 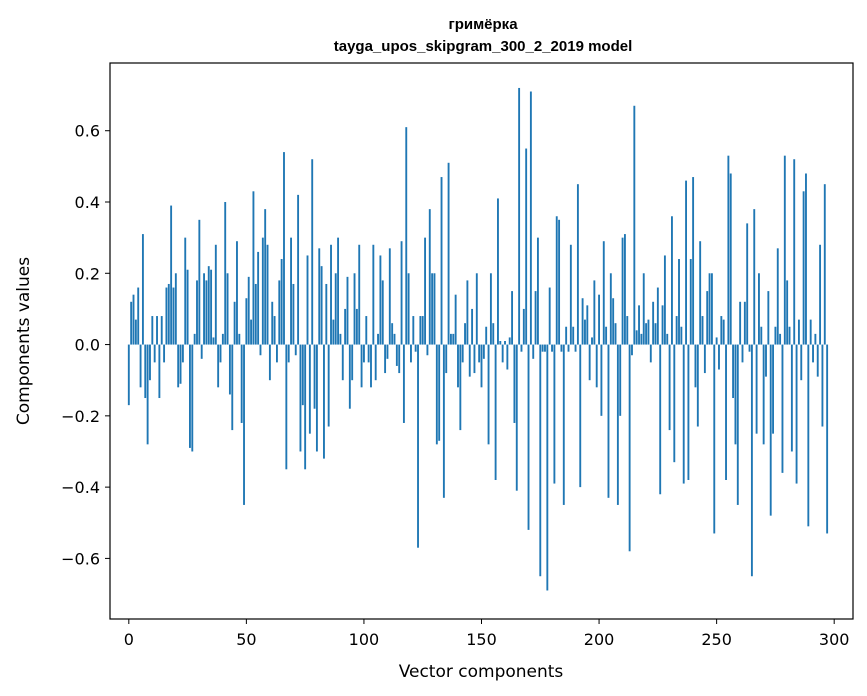 What do you see at coordinates (87, 273) in the screenshot?
I see `y-tick-label: 0.2` at bounding box center [87, 273].